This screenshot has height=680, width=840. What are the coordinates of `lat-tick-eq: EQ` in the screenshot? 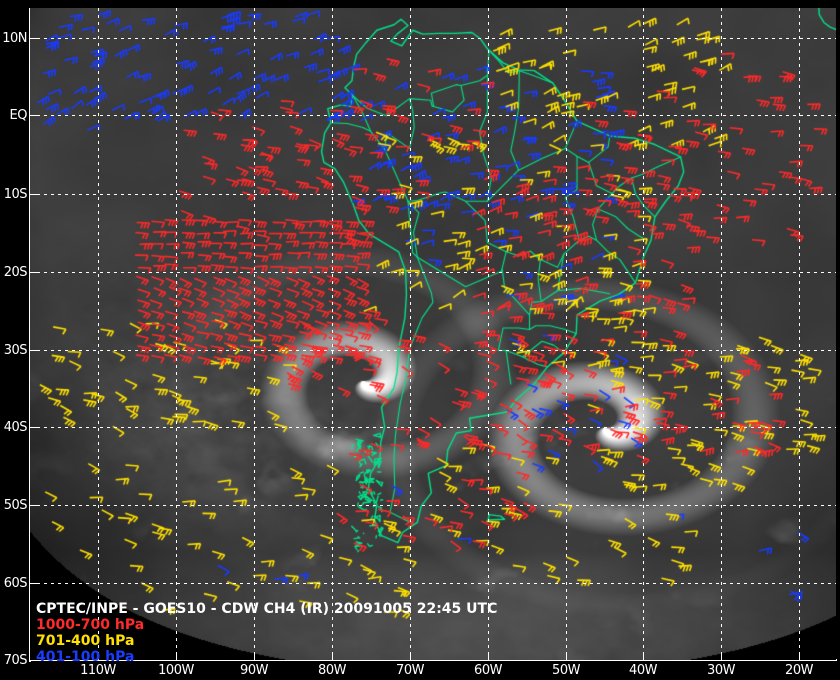 It's located at (18, 115).